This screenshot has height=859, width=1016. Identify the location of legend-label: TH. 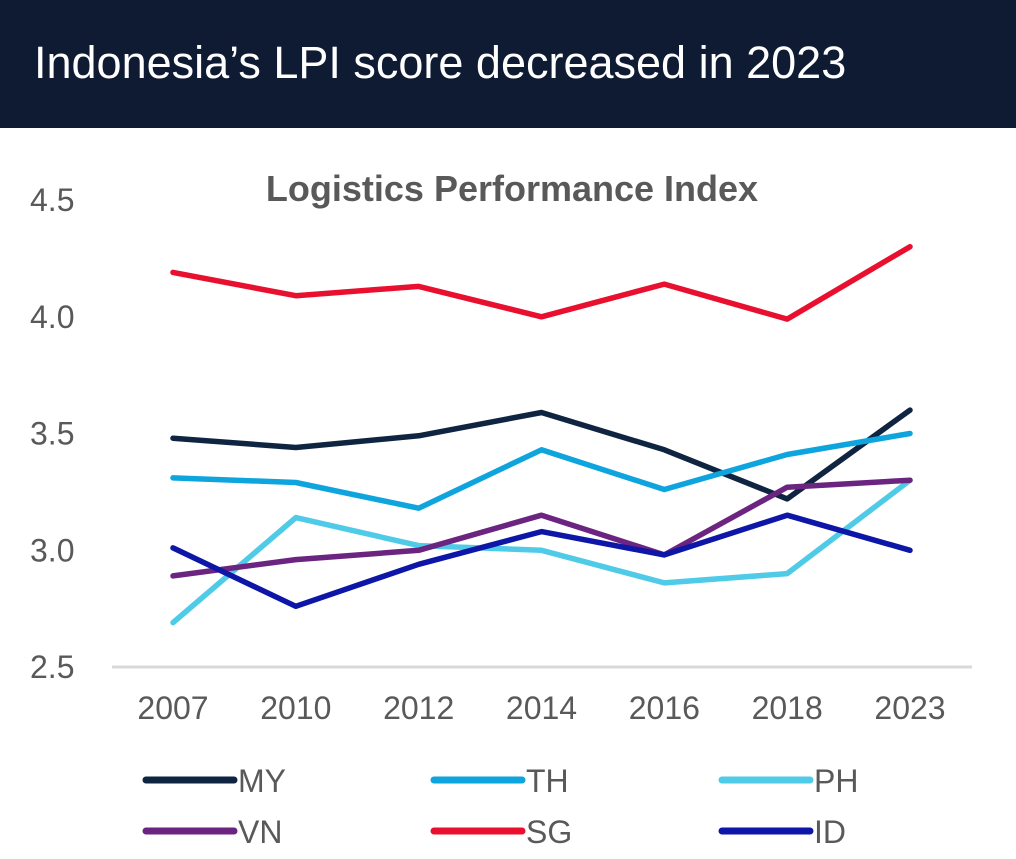
(547, 781).